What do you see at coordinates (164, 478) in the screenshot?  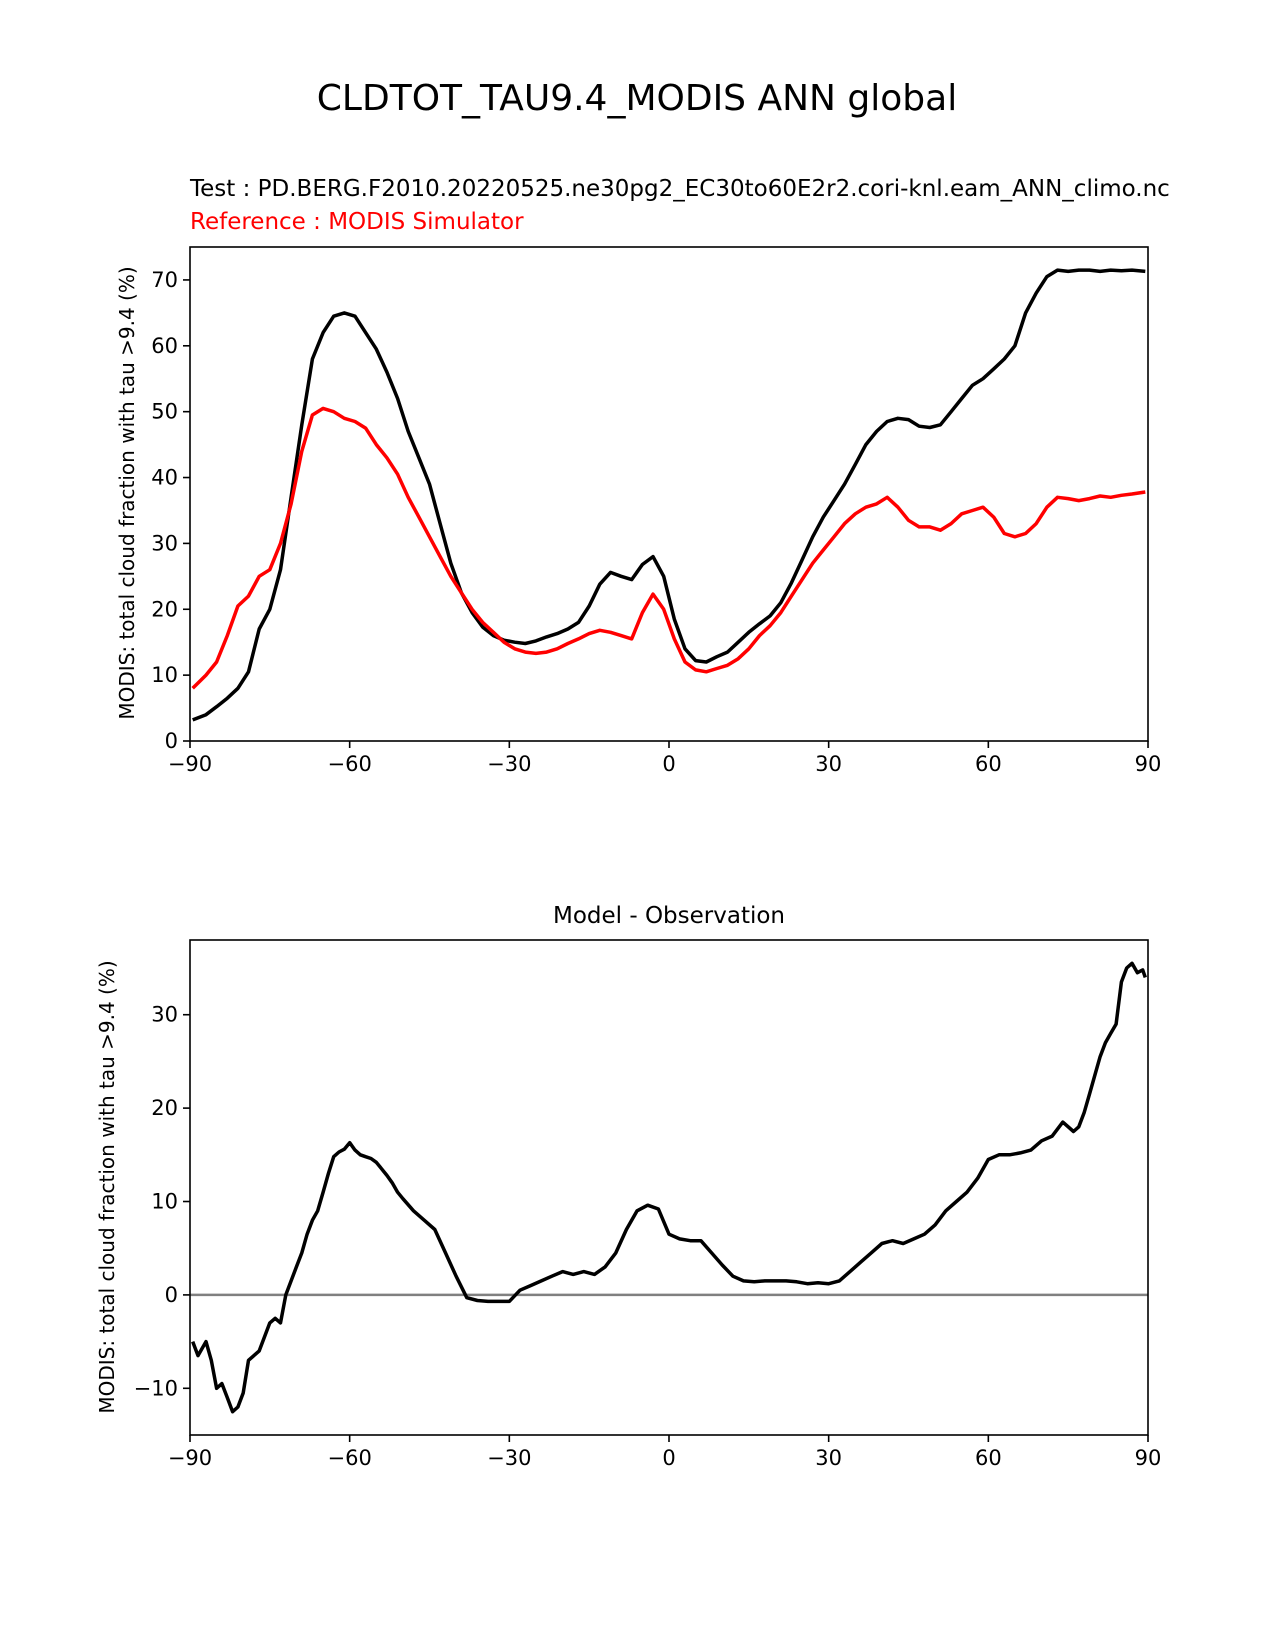 I see `y-tick-label: 40` at bounding box center [164, 478].